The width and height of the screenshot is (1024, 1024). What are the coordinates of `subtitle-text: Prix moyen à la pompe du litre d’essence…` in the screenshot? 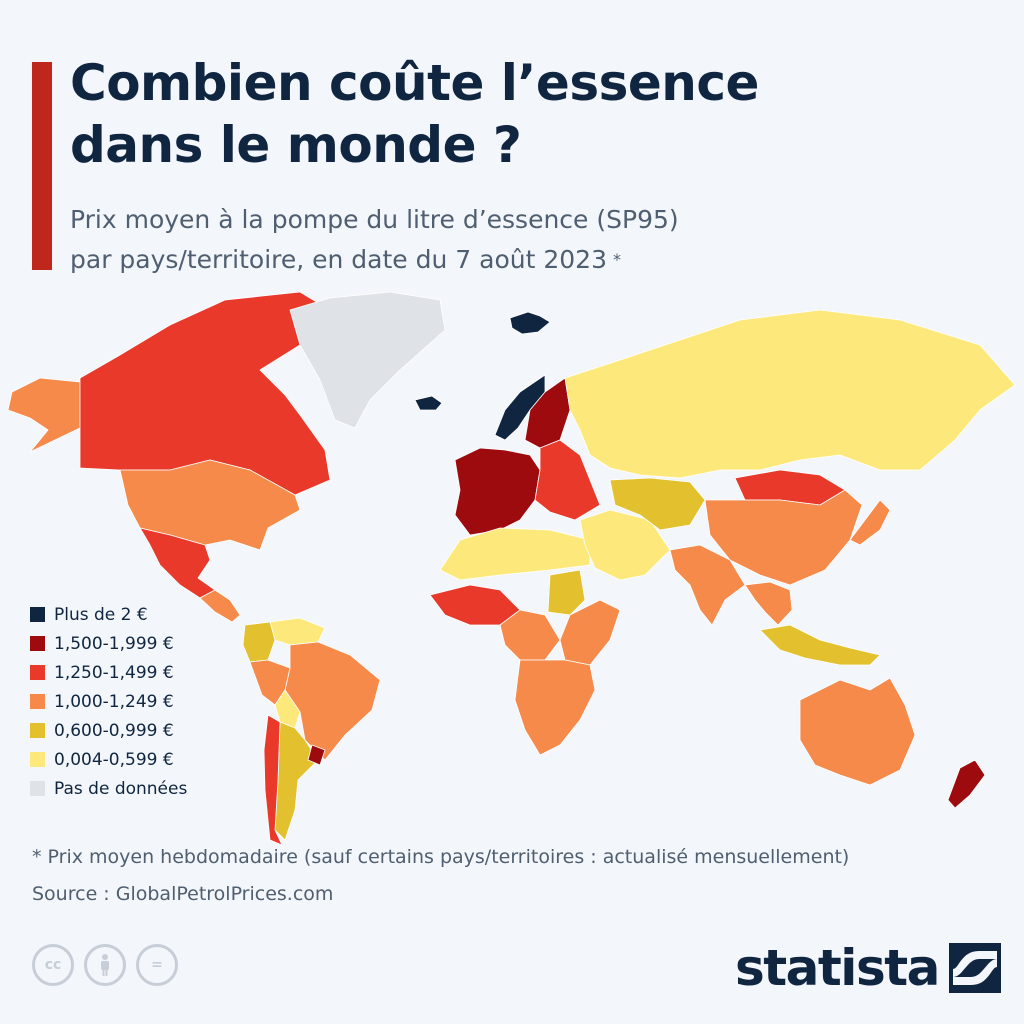 It's located at (374, 239).